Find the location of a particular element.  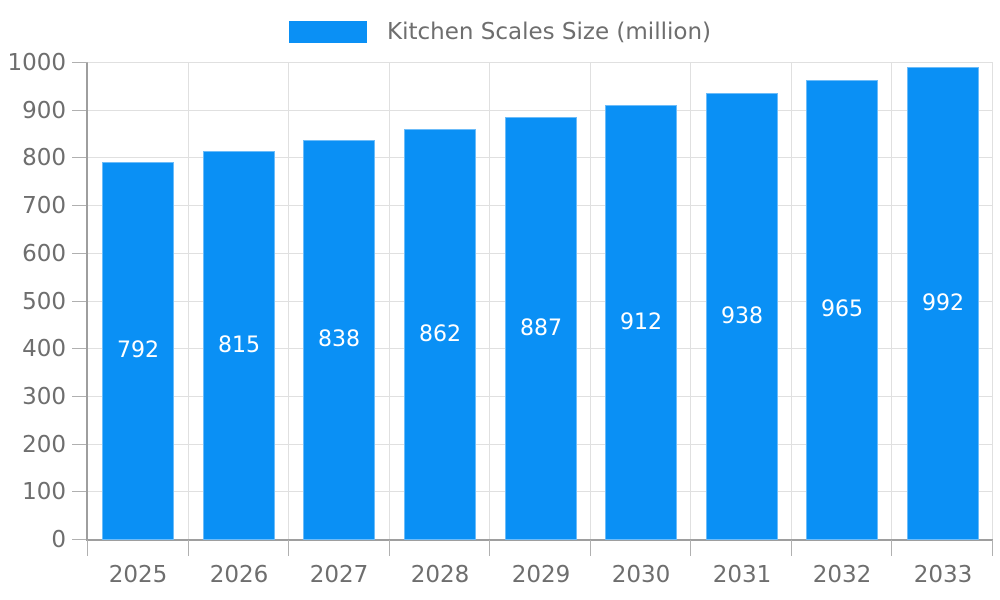

x-tick-label: 2029 is located at coordinates (541, 575).